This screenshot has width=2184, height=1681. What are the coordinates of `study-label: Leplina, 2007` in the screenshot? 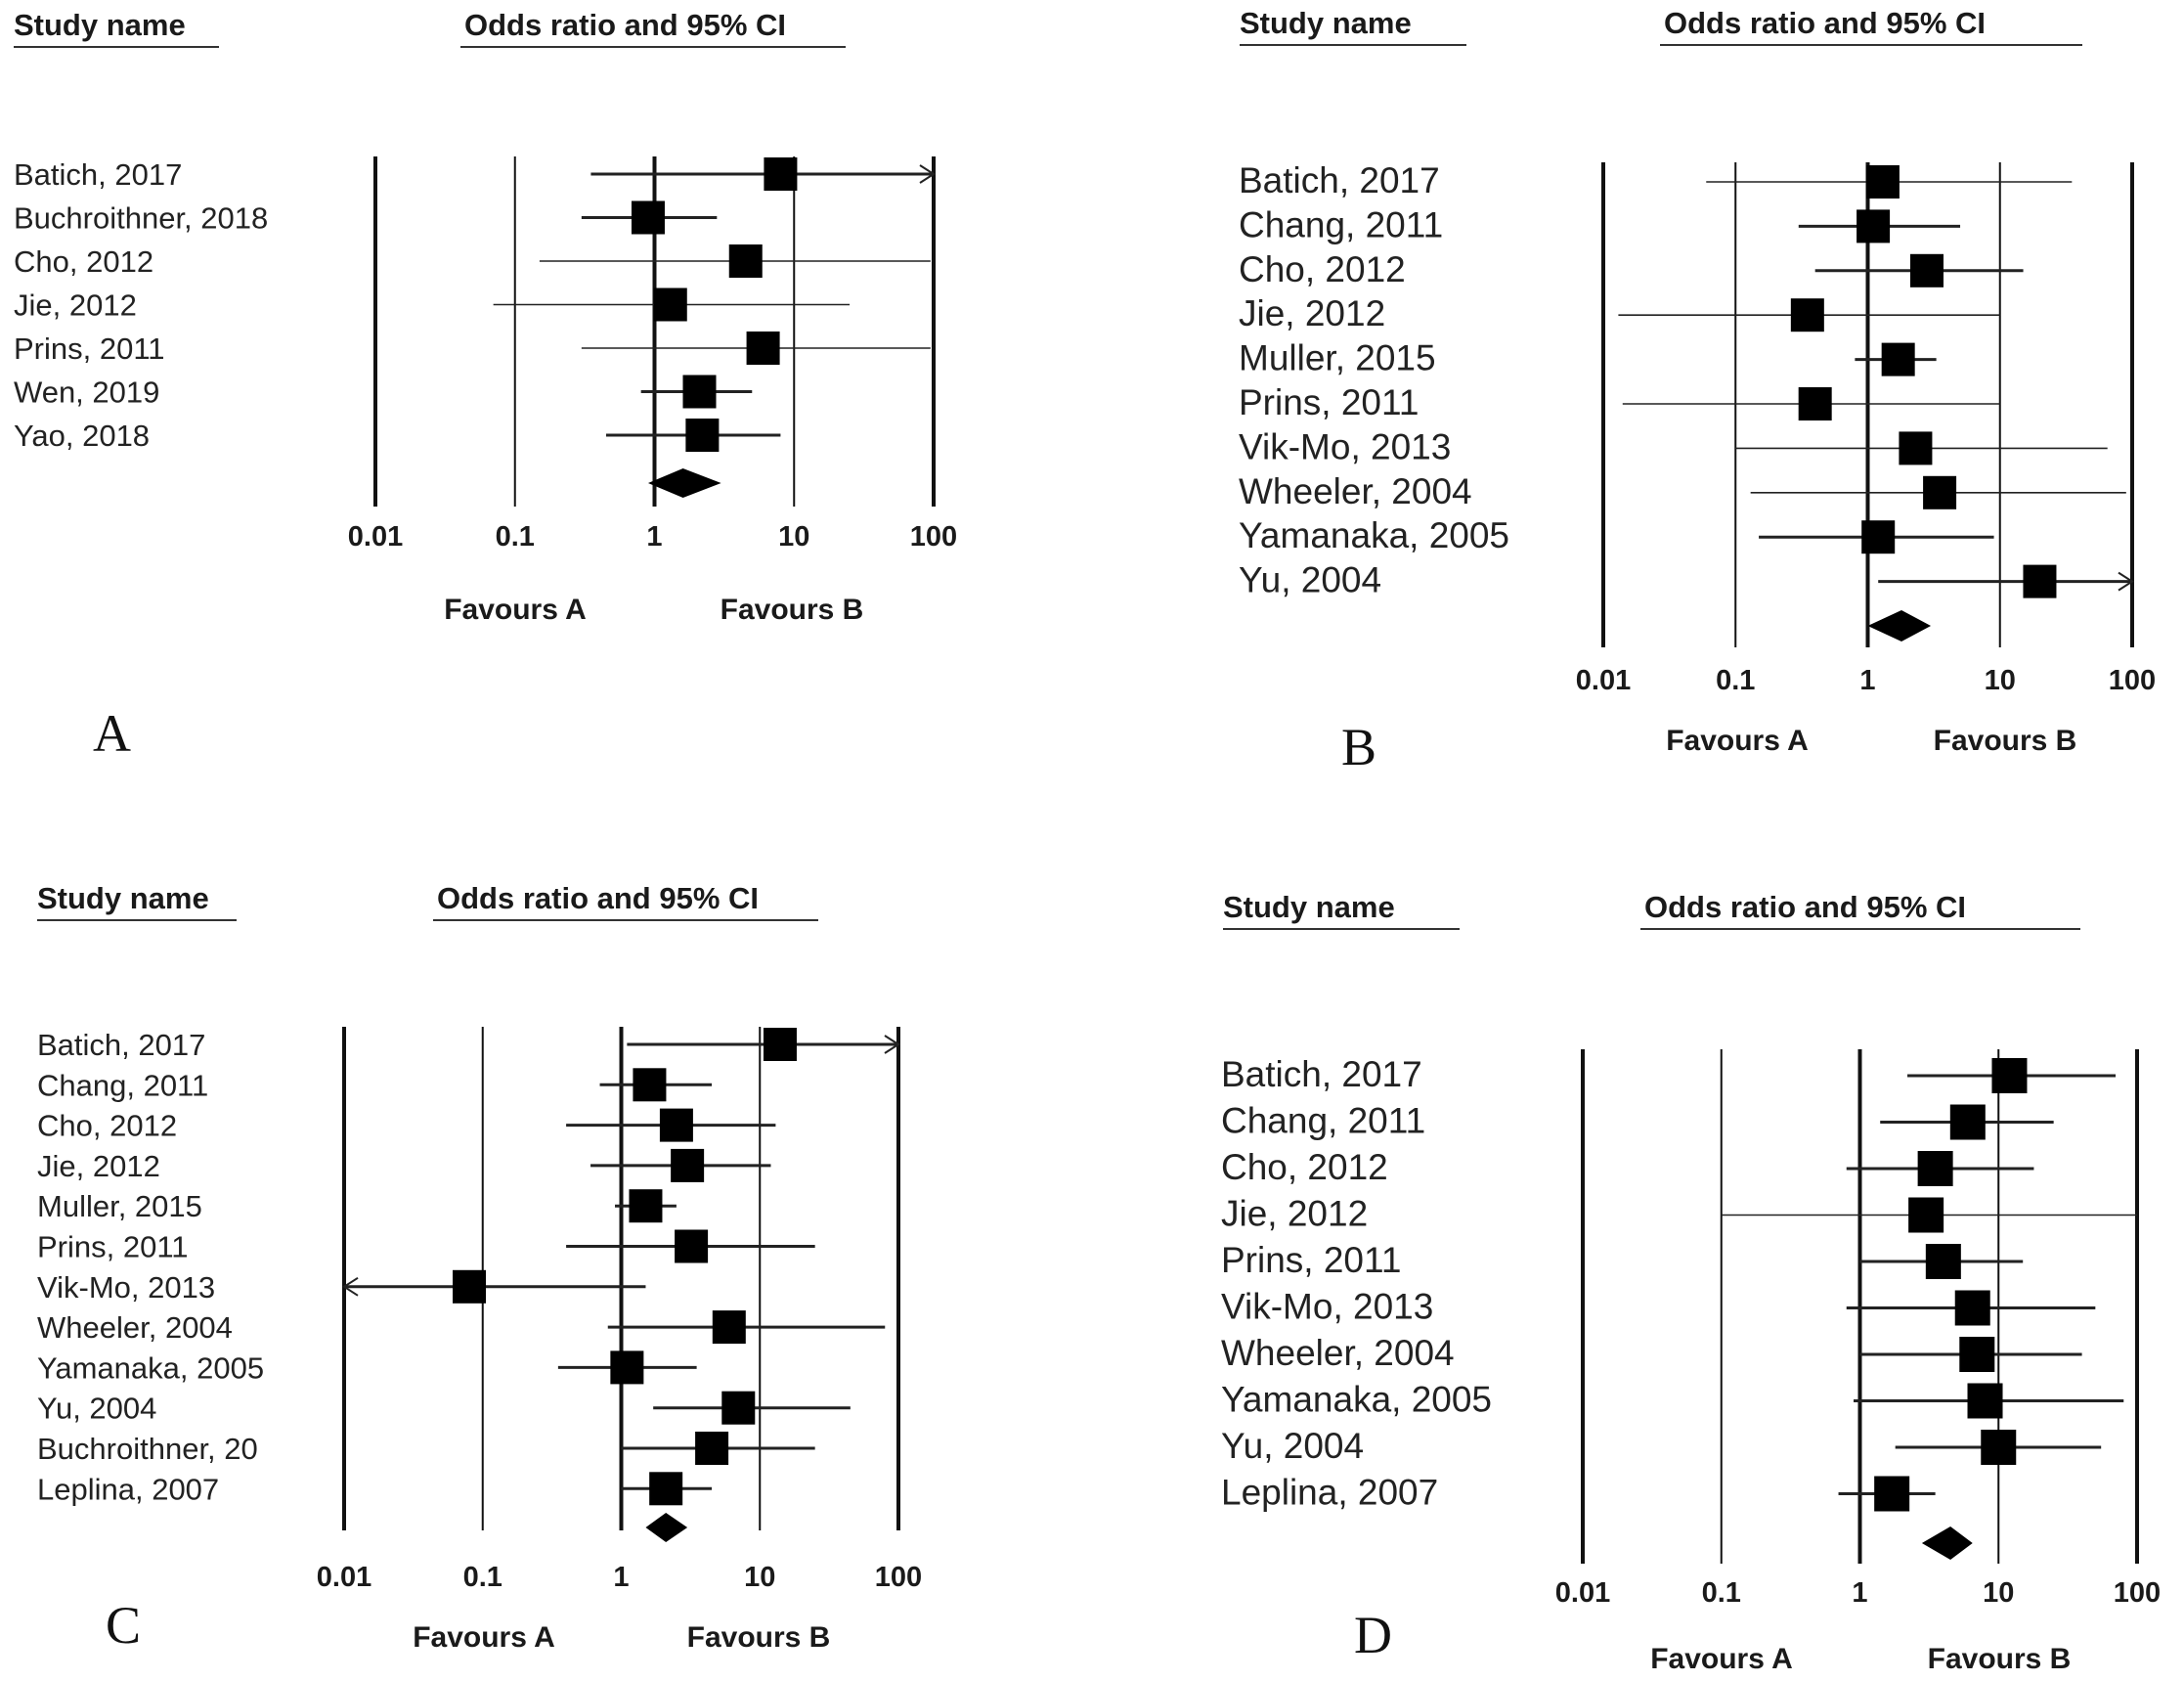 It's located at (1329, 1493).